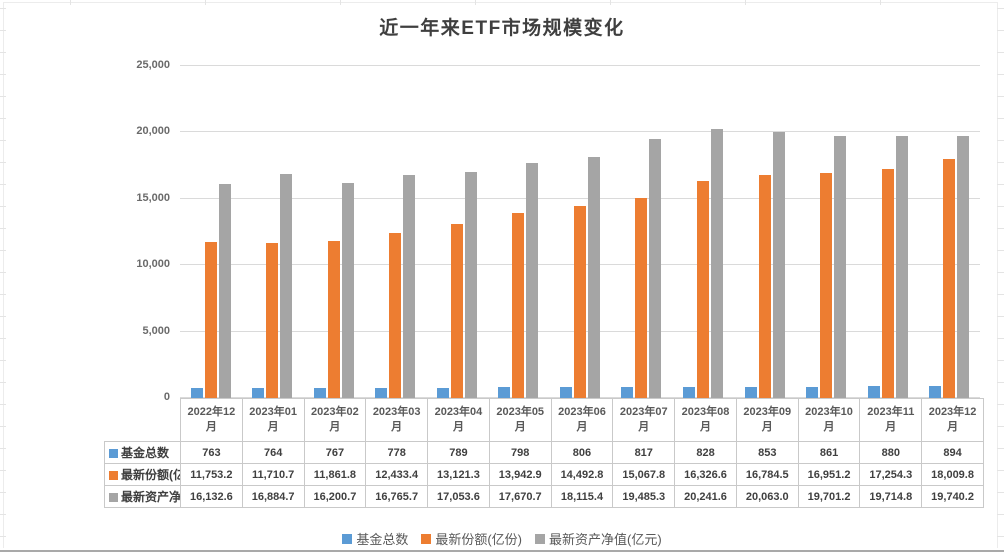 The height and width of the screenshot is (556, 1004). I want to click on table-value-cell: 806, so click(582, 452).